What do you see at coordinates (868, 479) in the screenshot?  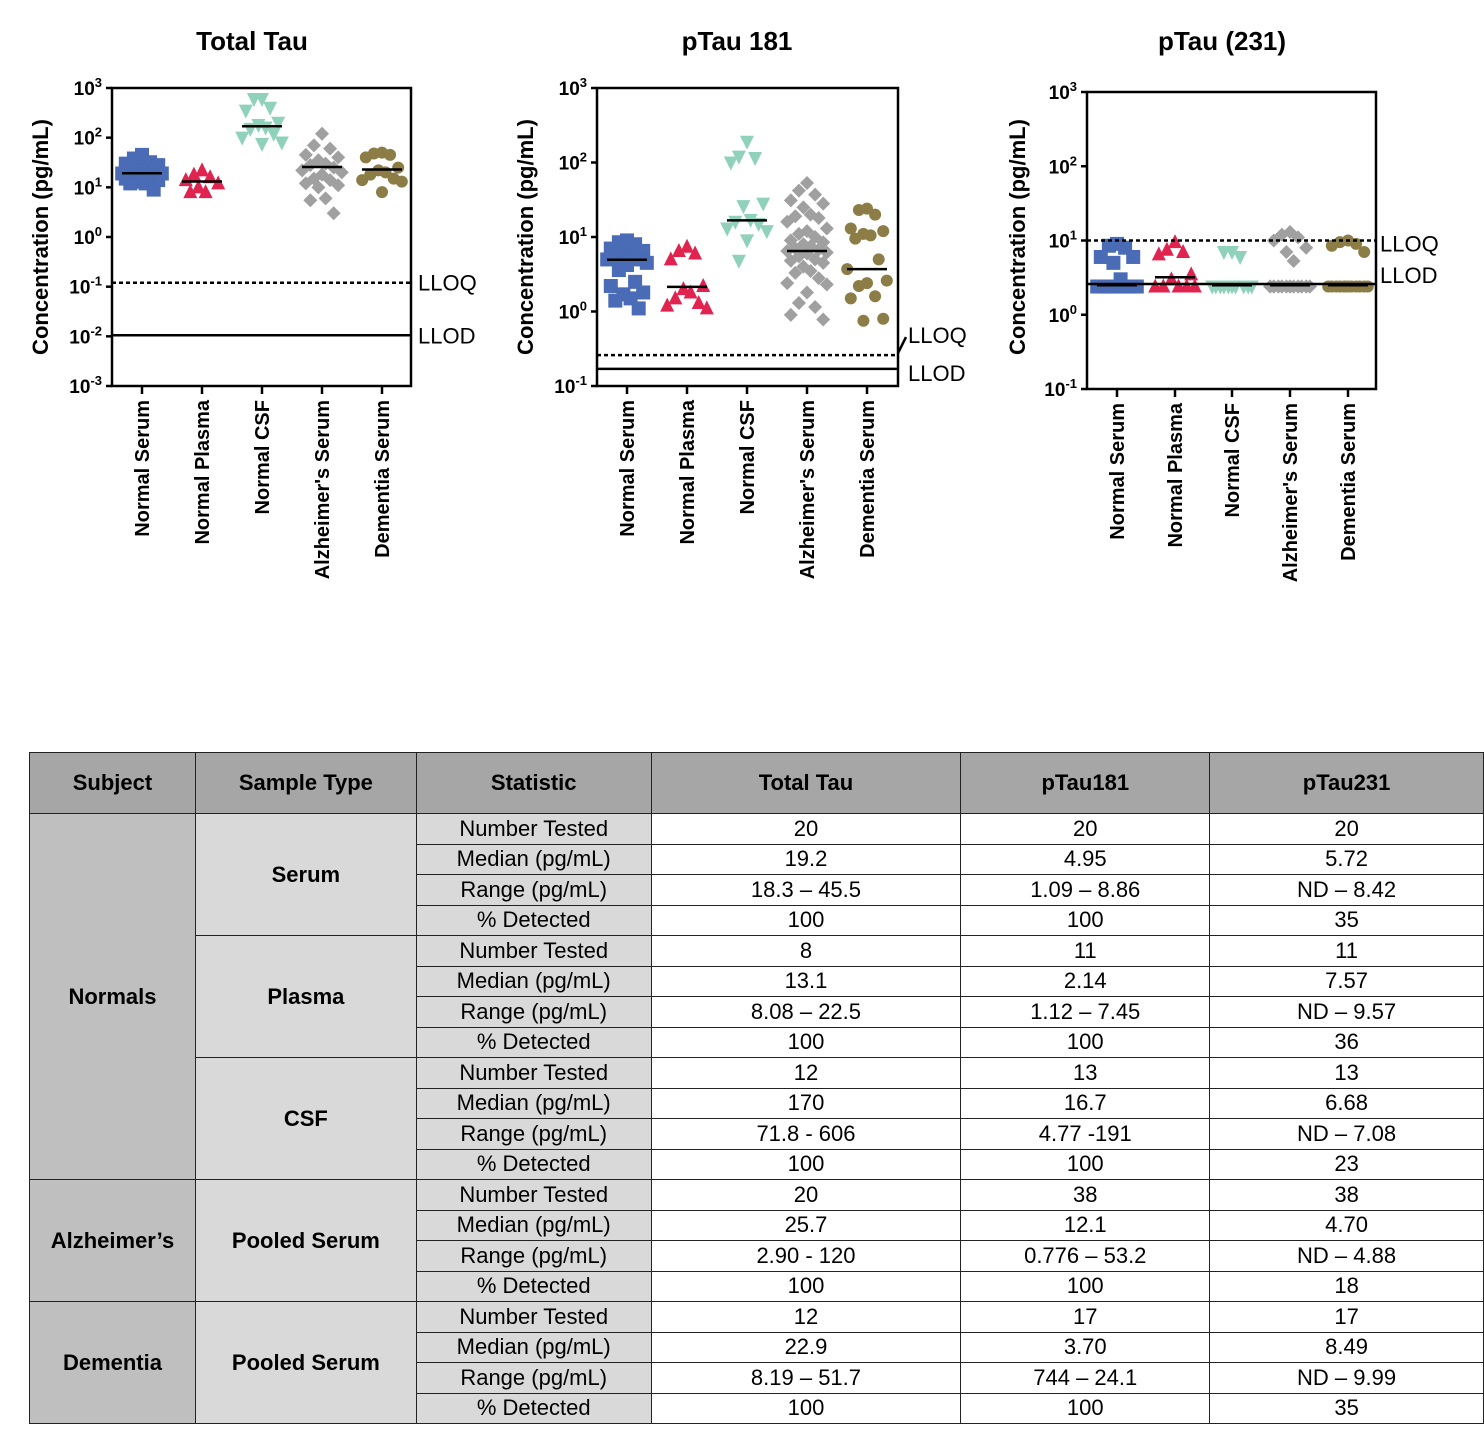 I see `category-label: Dementia Serum` at bounding box center [868, 479].